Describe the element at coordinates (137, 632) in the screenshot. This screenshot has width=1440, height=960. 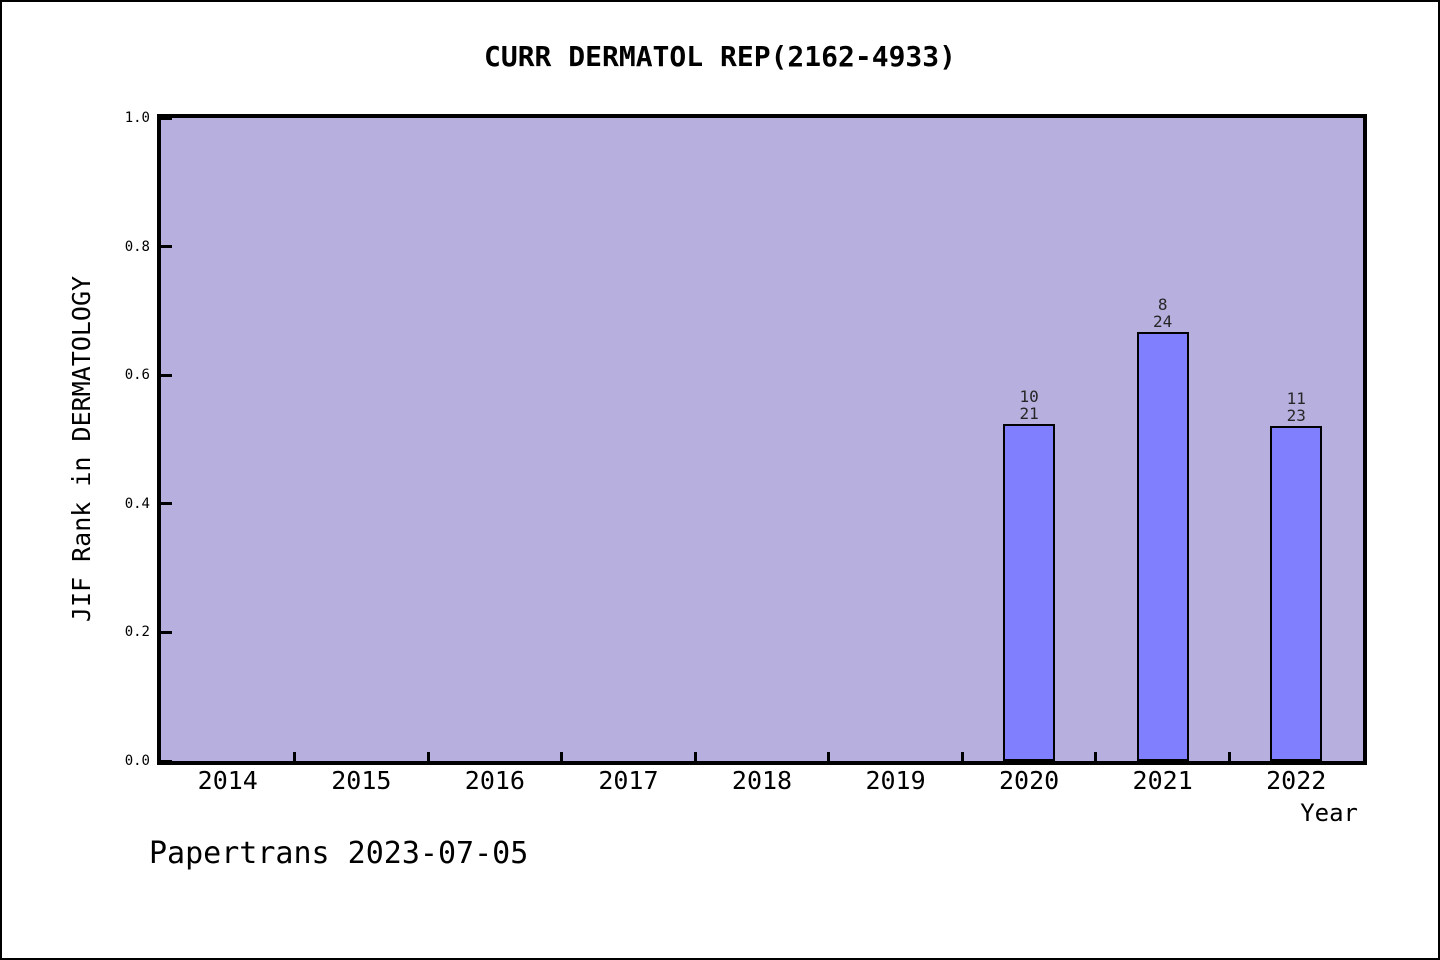
I see `y-axis-tick-label: 0.2` at that location.